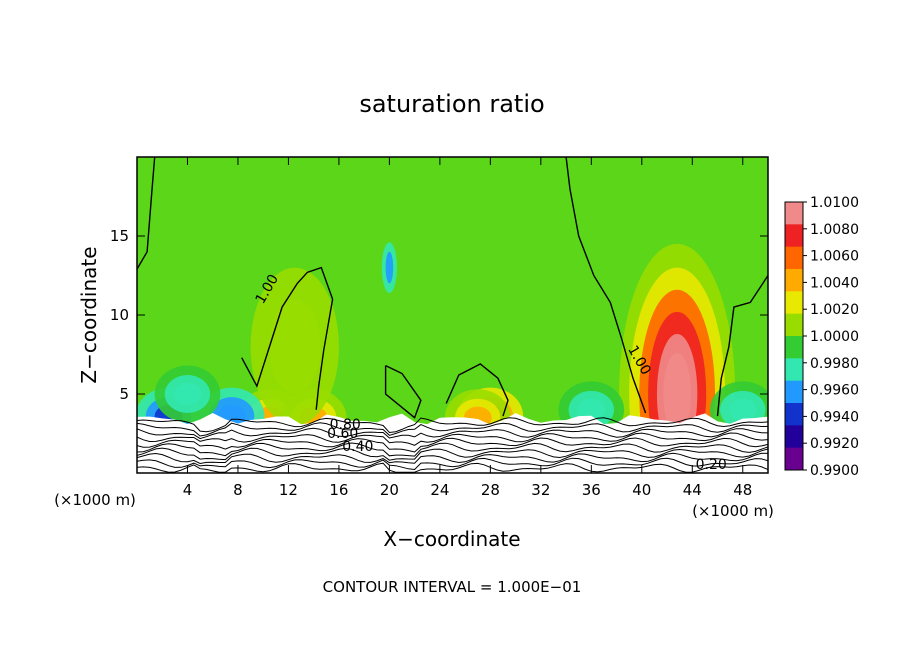  Describe the element at coordinates (288, 490) in the screenshot. I see `x-tick-label: 12` at that location.